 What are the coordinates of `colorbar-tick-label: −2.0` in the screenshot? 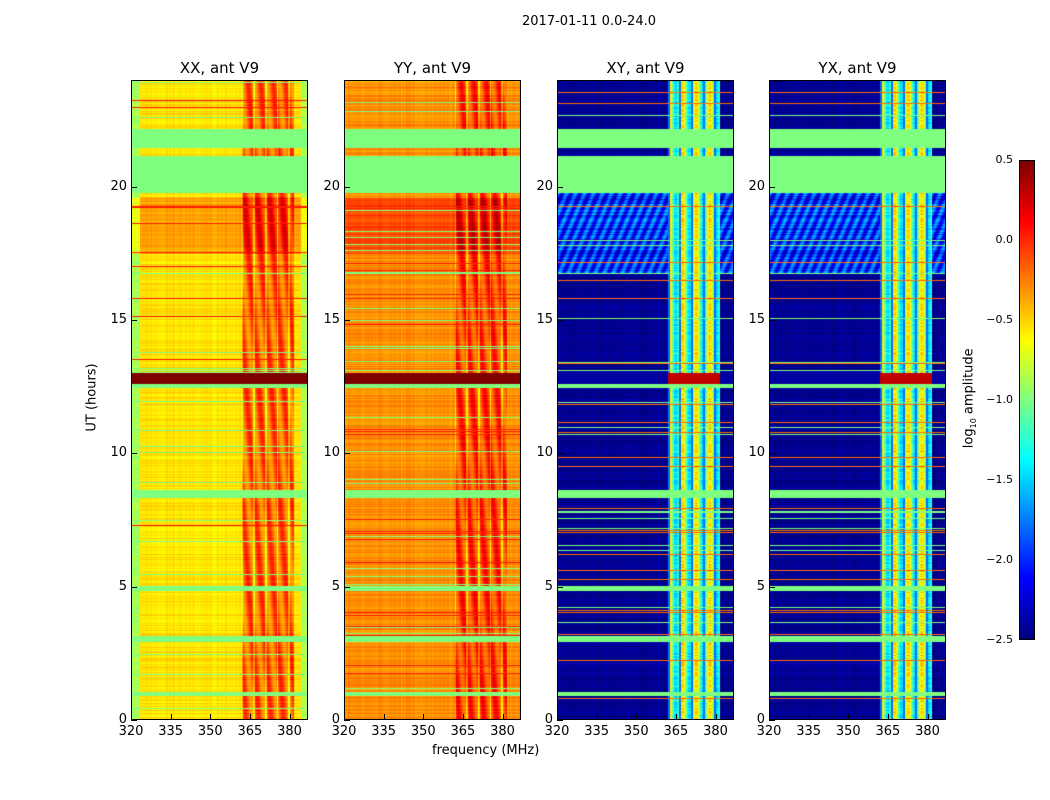 It's located at (999, 559).